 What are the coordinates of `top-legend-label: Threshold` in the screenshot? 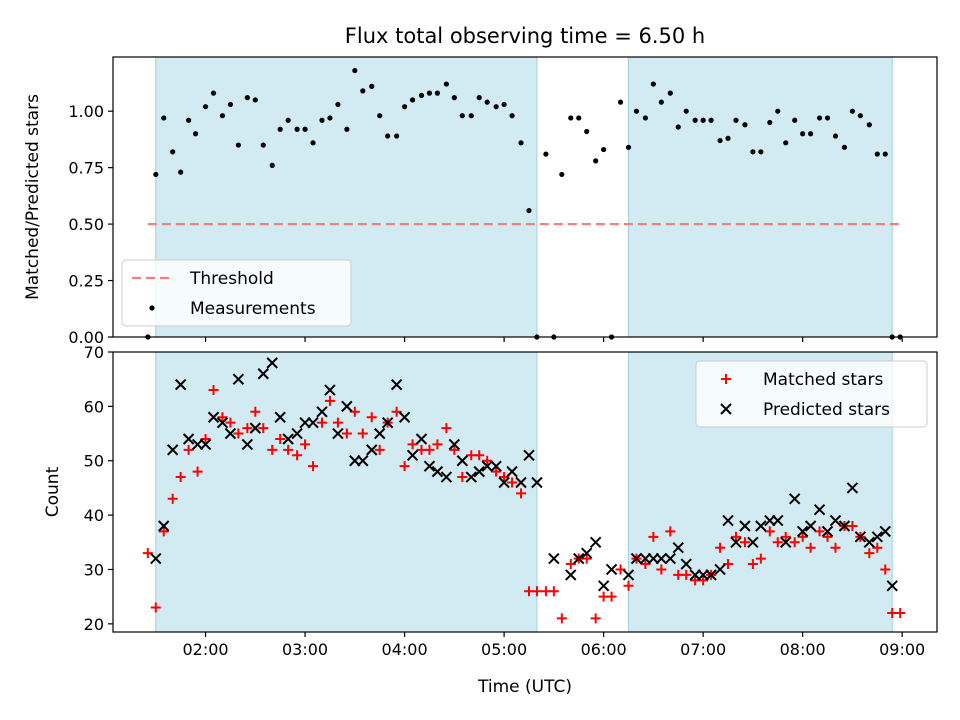 It's located at (231, 279).